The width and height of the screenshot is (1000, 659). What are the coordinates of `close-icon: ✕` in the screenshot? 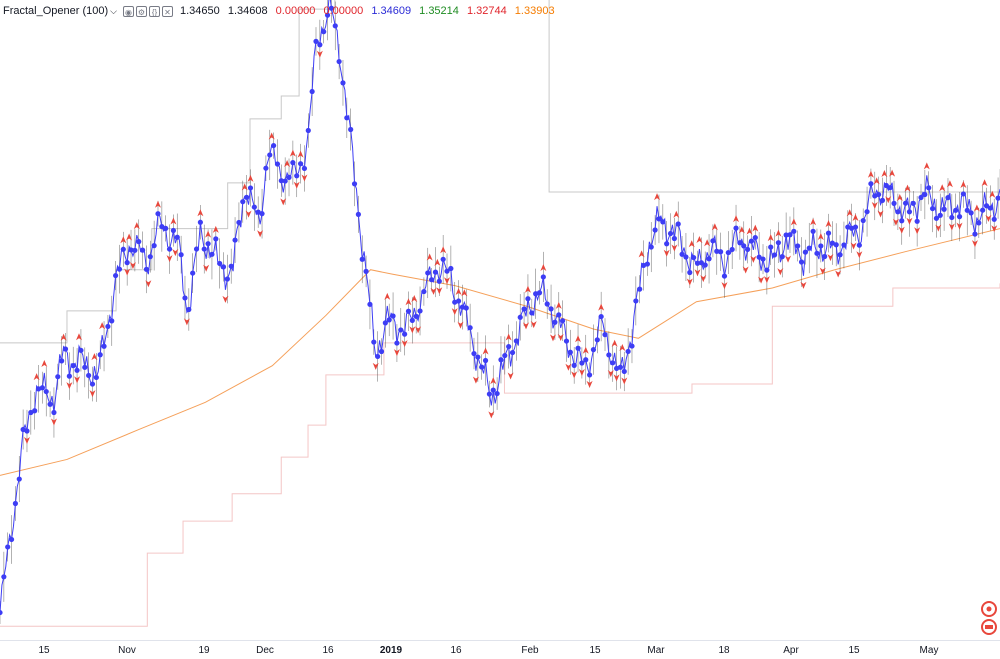 It's located at (167, 11).